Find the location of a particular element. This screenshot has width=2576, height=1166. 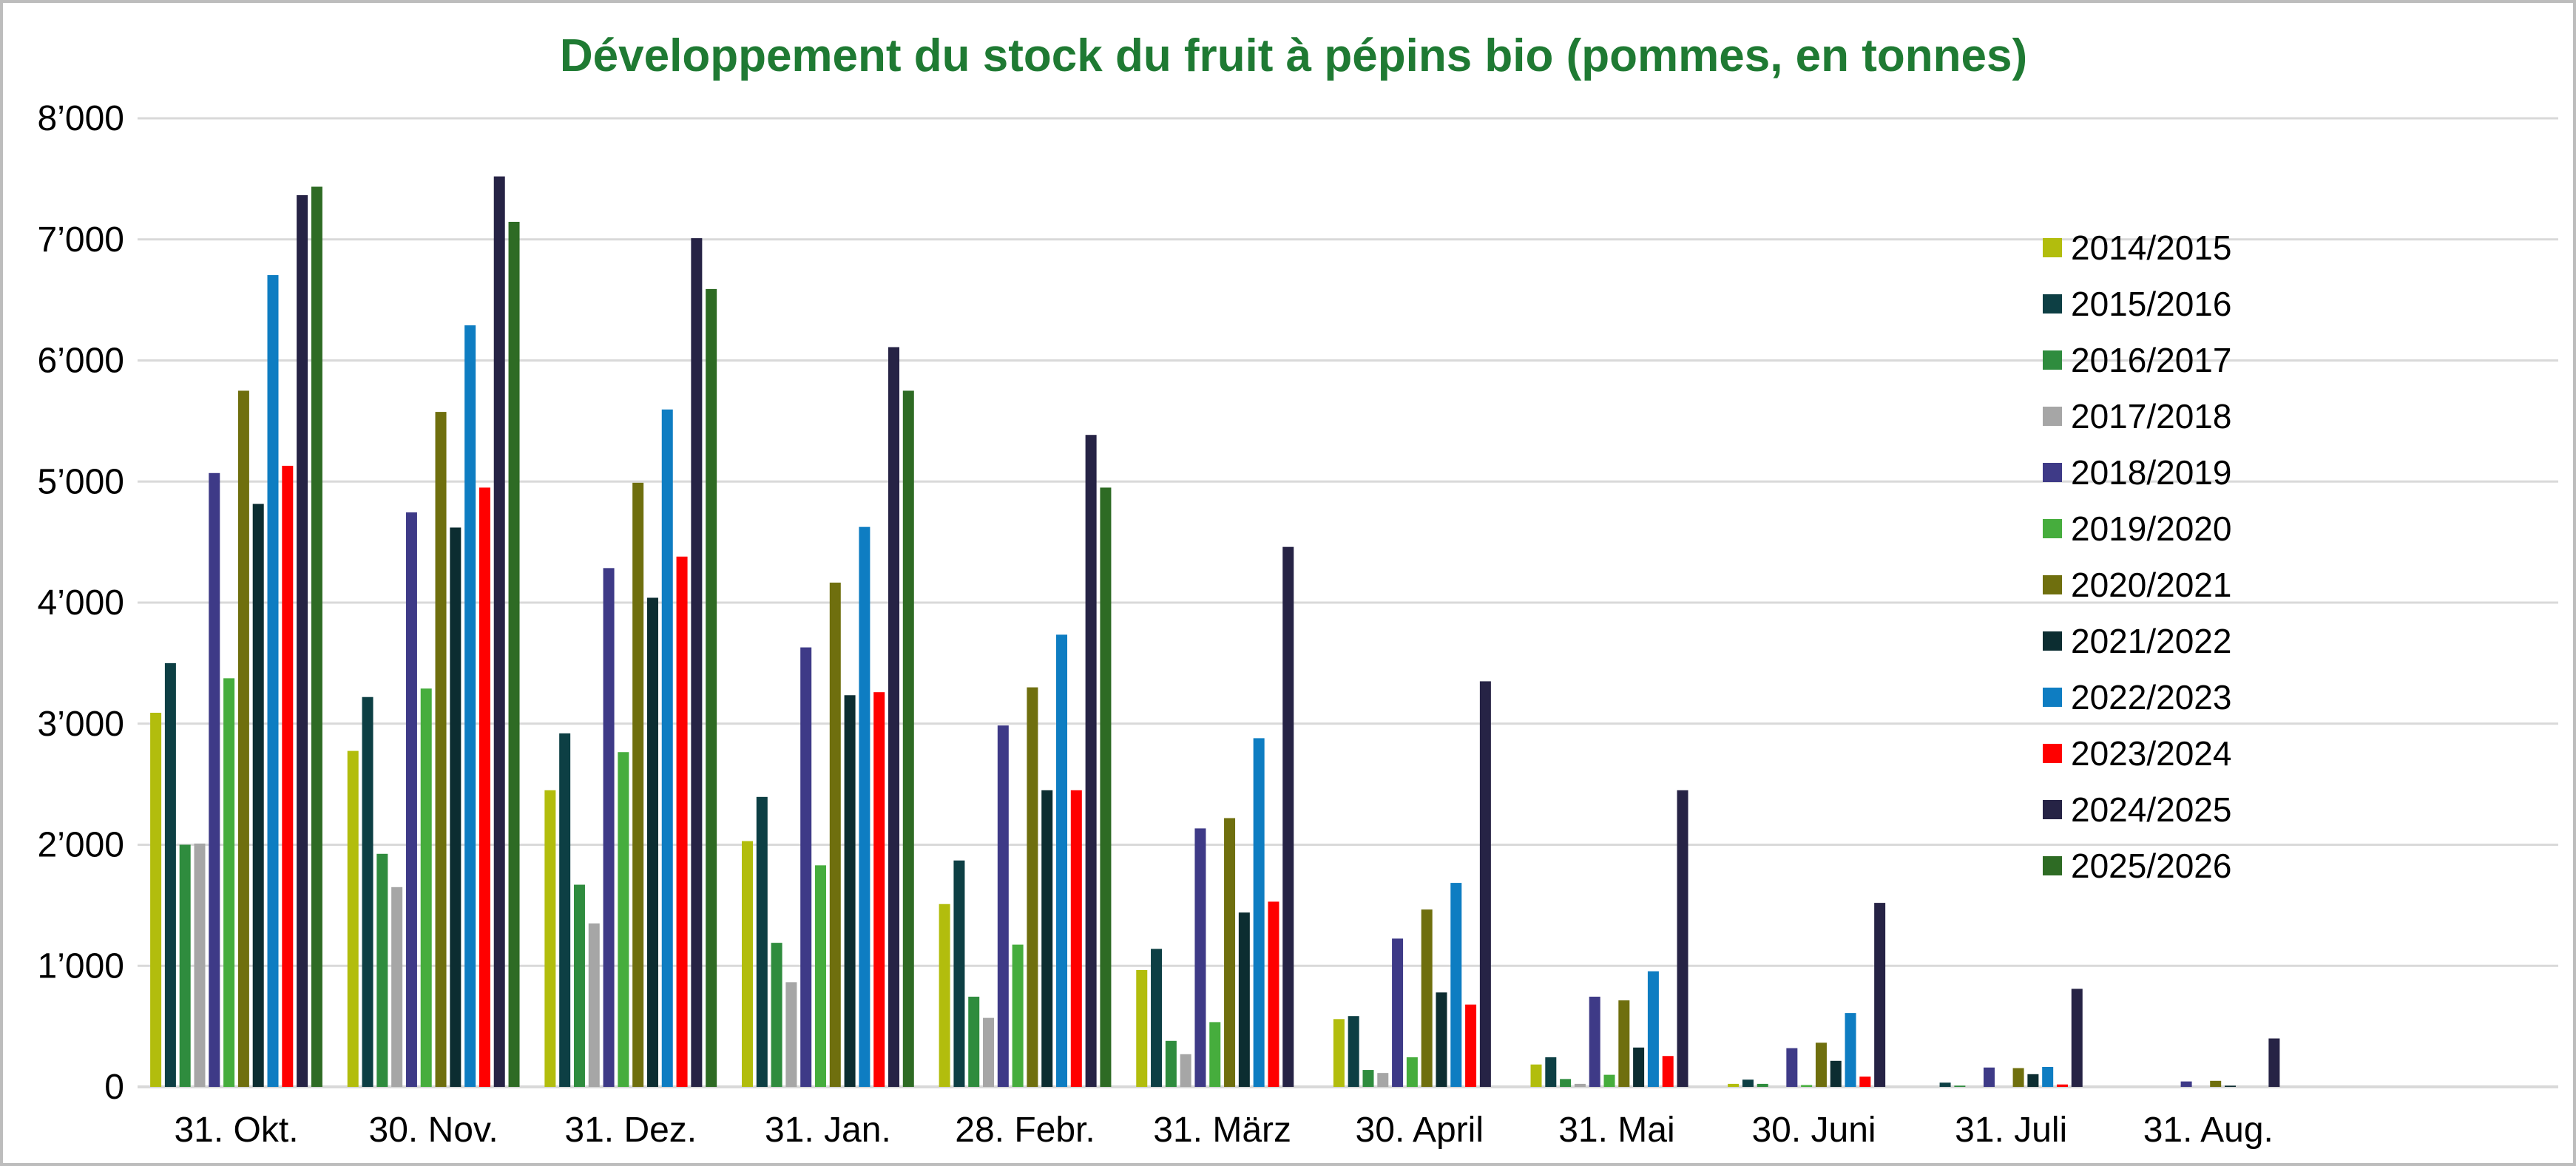

bar-2016-2017-31-okt is located at coordinates (185, 966).